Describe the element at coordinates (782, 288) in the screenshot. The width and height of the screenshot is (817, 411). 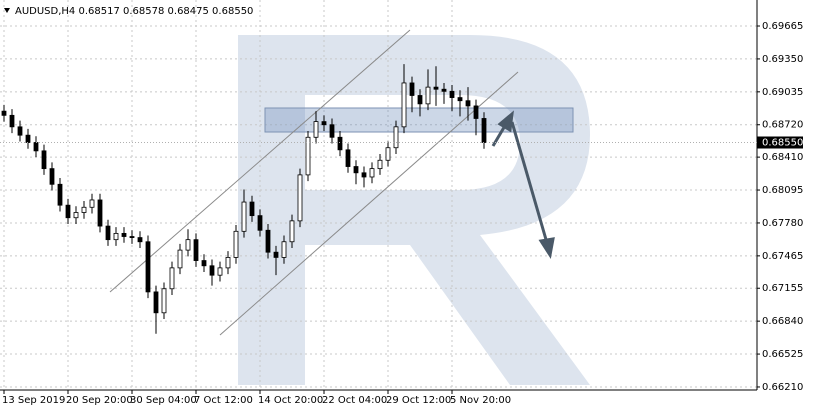
I see `y-tick-label: 0.67155` at that location.